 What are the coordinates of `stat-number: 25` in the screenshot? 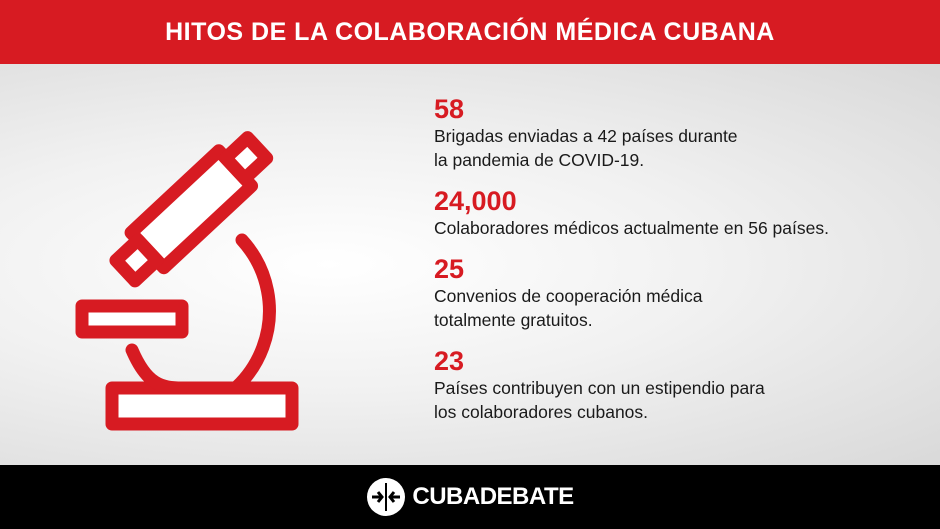 It's located at (449, 269).